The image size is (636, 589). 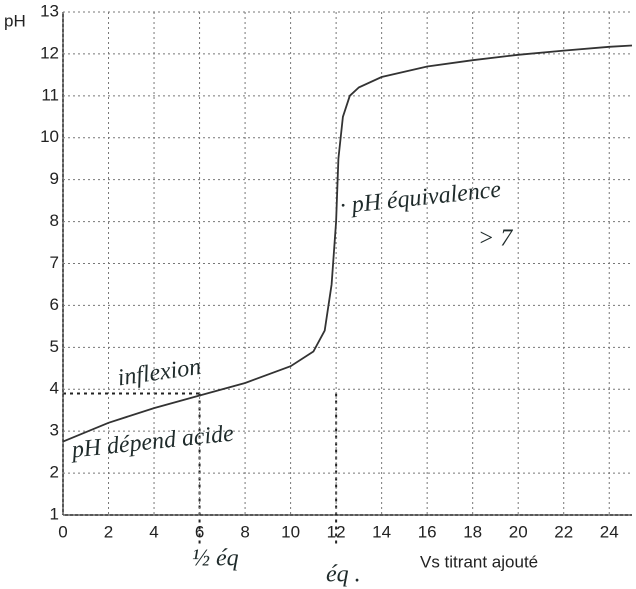 I want to click on x-tick-label: 22, so click(x=563, y=531).